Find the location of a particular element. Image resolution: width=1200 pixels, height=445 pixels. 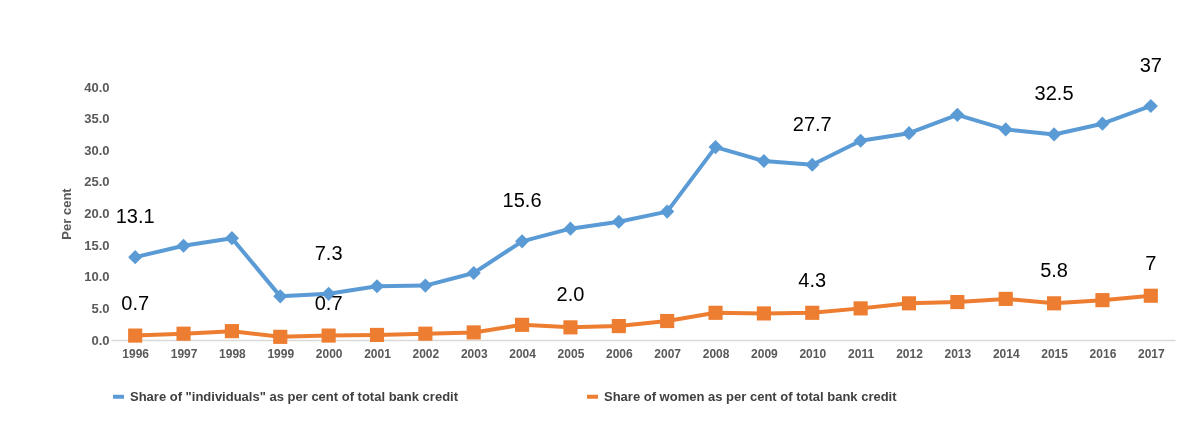

x-tick-label: 2011 is located at coordinates (861, 353).